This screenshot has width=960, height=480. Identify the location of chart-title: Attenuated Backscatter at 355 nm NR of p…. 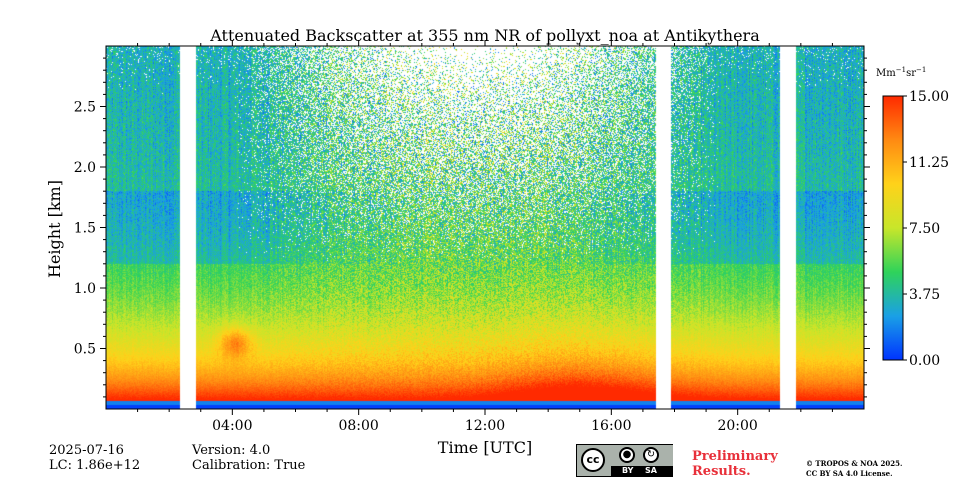
(484, 35).